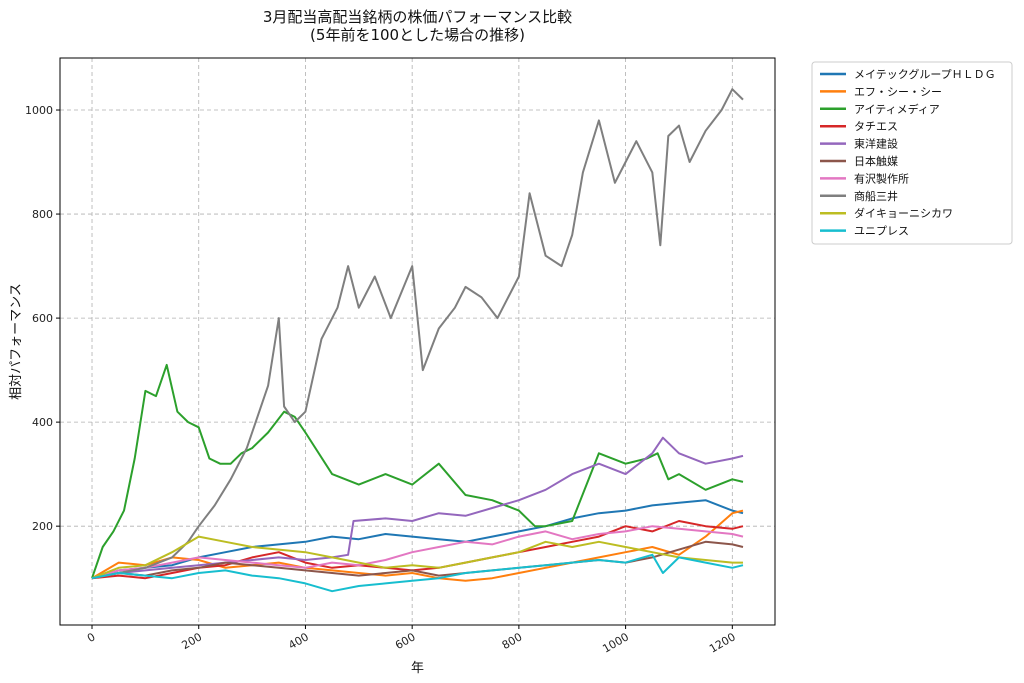 The width and height of the screenshot is (1024, 683). What do you see at coordinates (91, 637) in the screenshot?
I see `x-tick-label: 0` at bounding box center [91, 637].